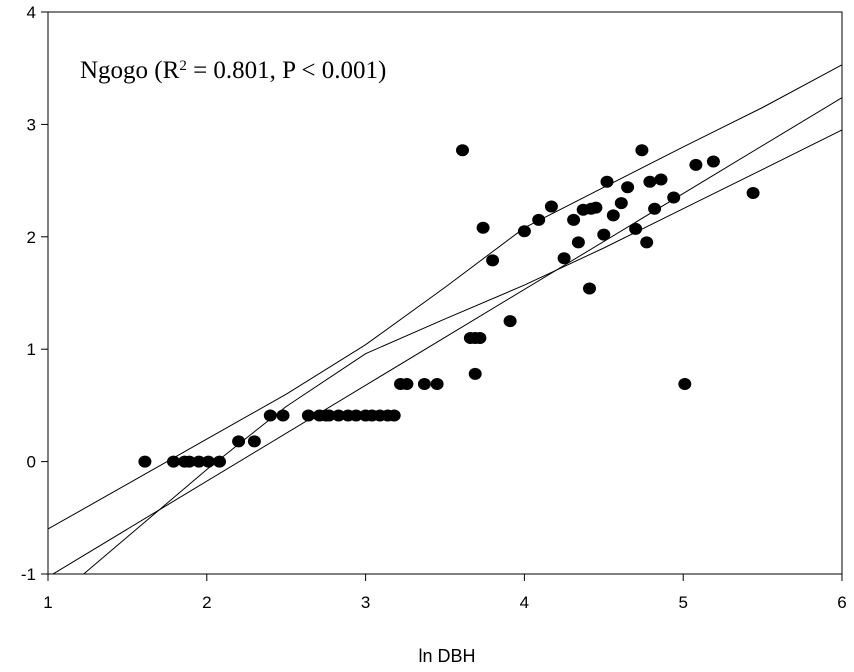  What do you see at coordinates (841, 602) in the screenshot?
I see `x-tick-label: 6` at bounding box center [841, 602].